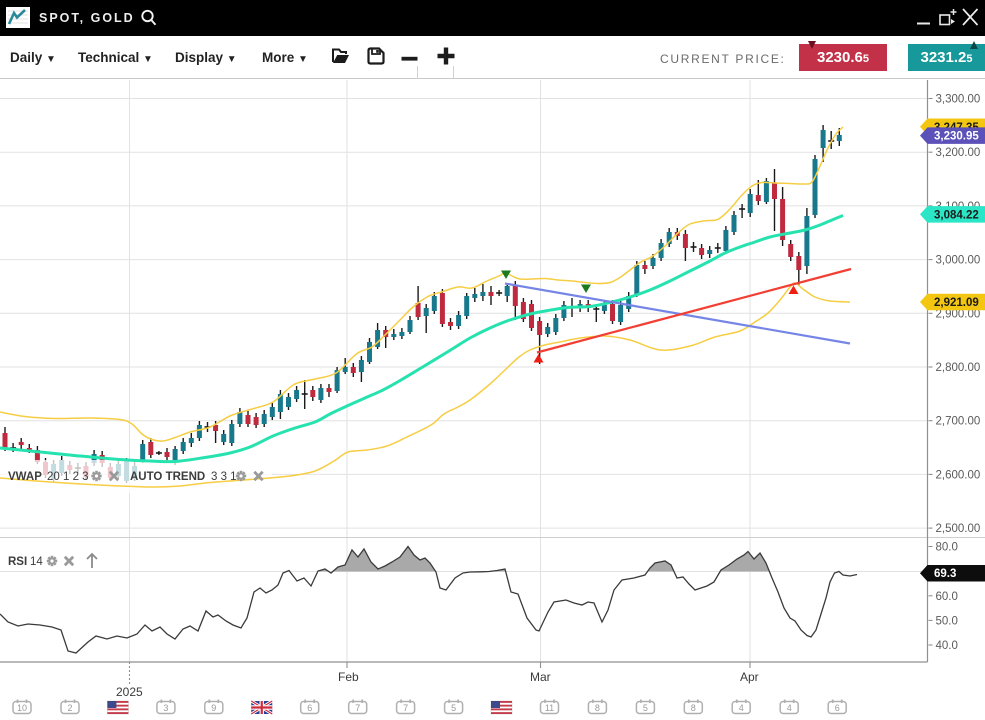 The image size is (985, 720). What do you see at coordinates (348, 677) in the screenshot?
I see `svg-text: Feb` at bounding box center [348, 677].